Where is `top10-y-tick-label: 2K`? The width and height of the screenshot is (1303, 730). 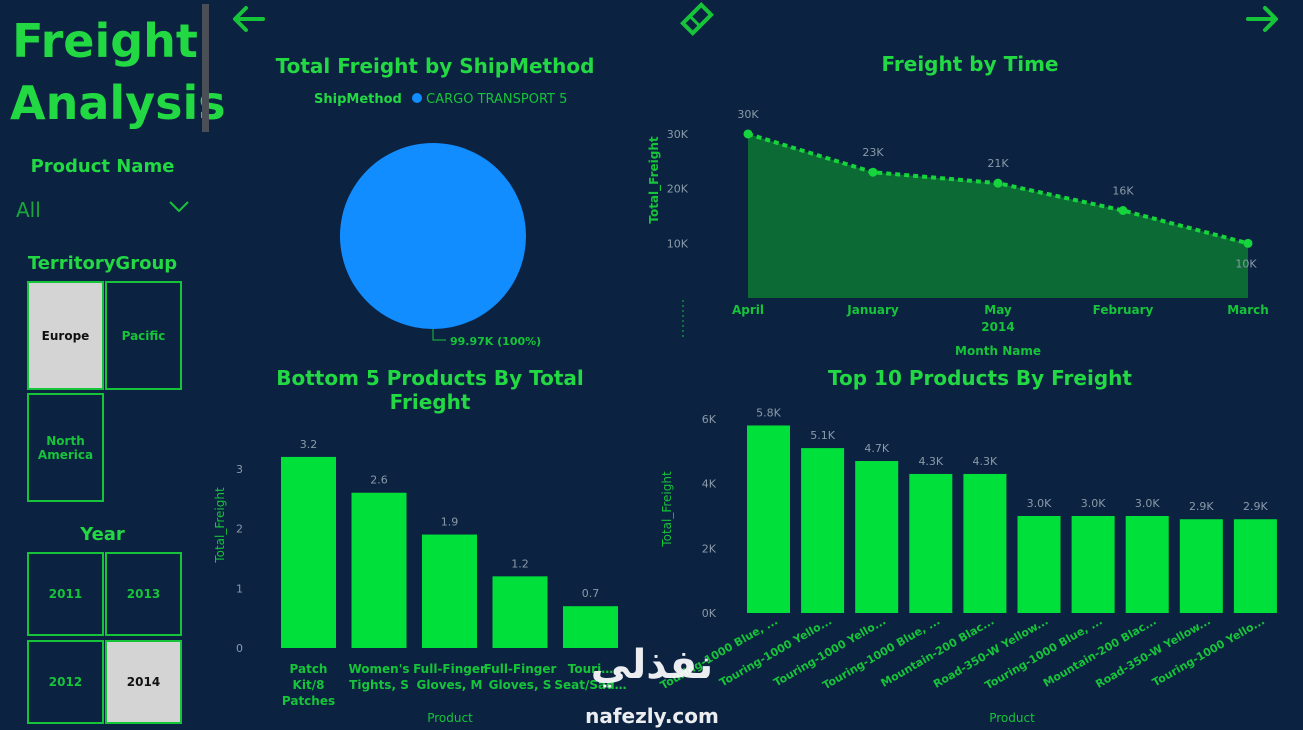
top10-y-tick-label: 2K is located at coordinates (709, 548).